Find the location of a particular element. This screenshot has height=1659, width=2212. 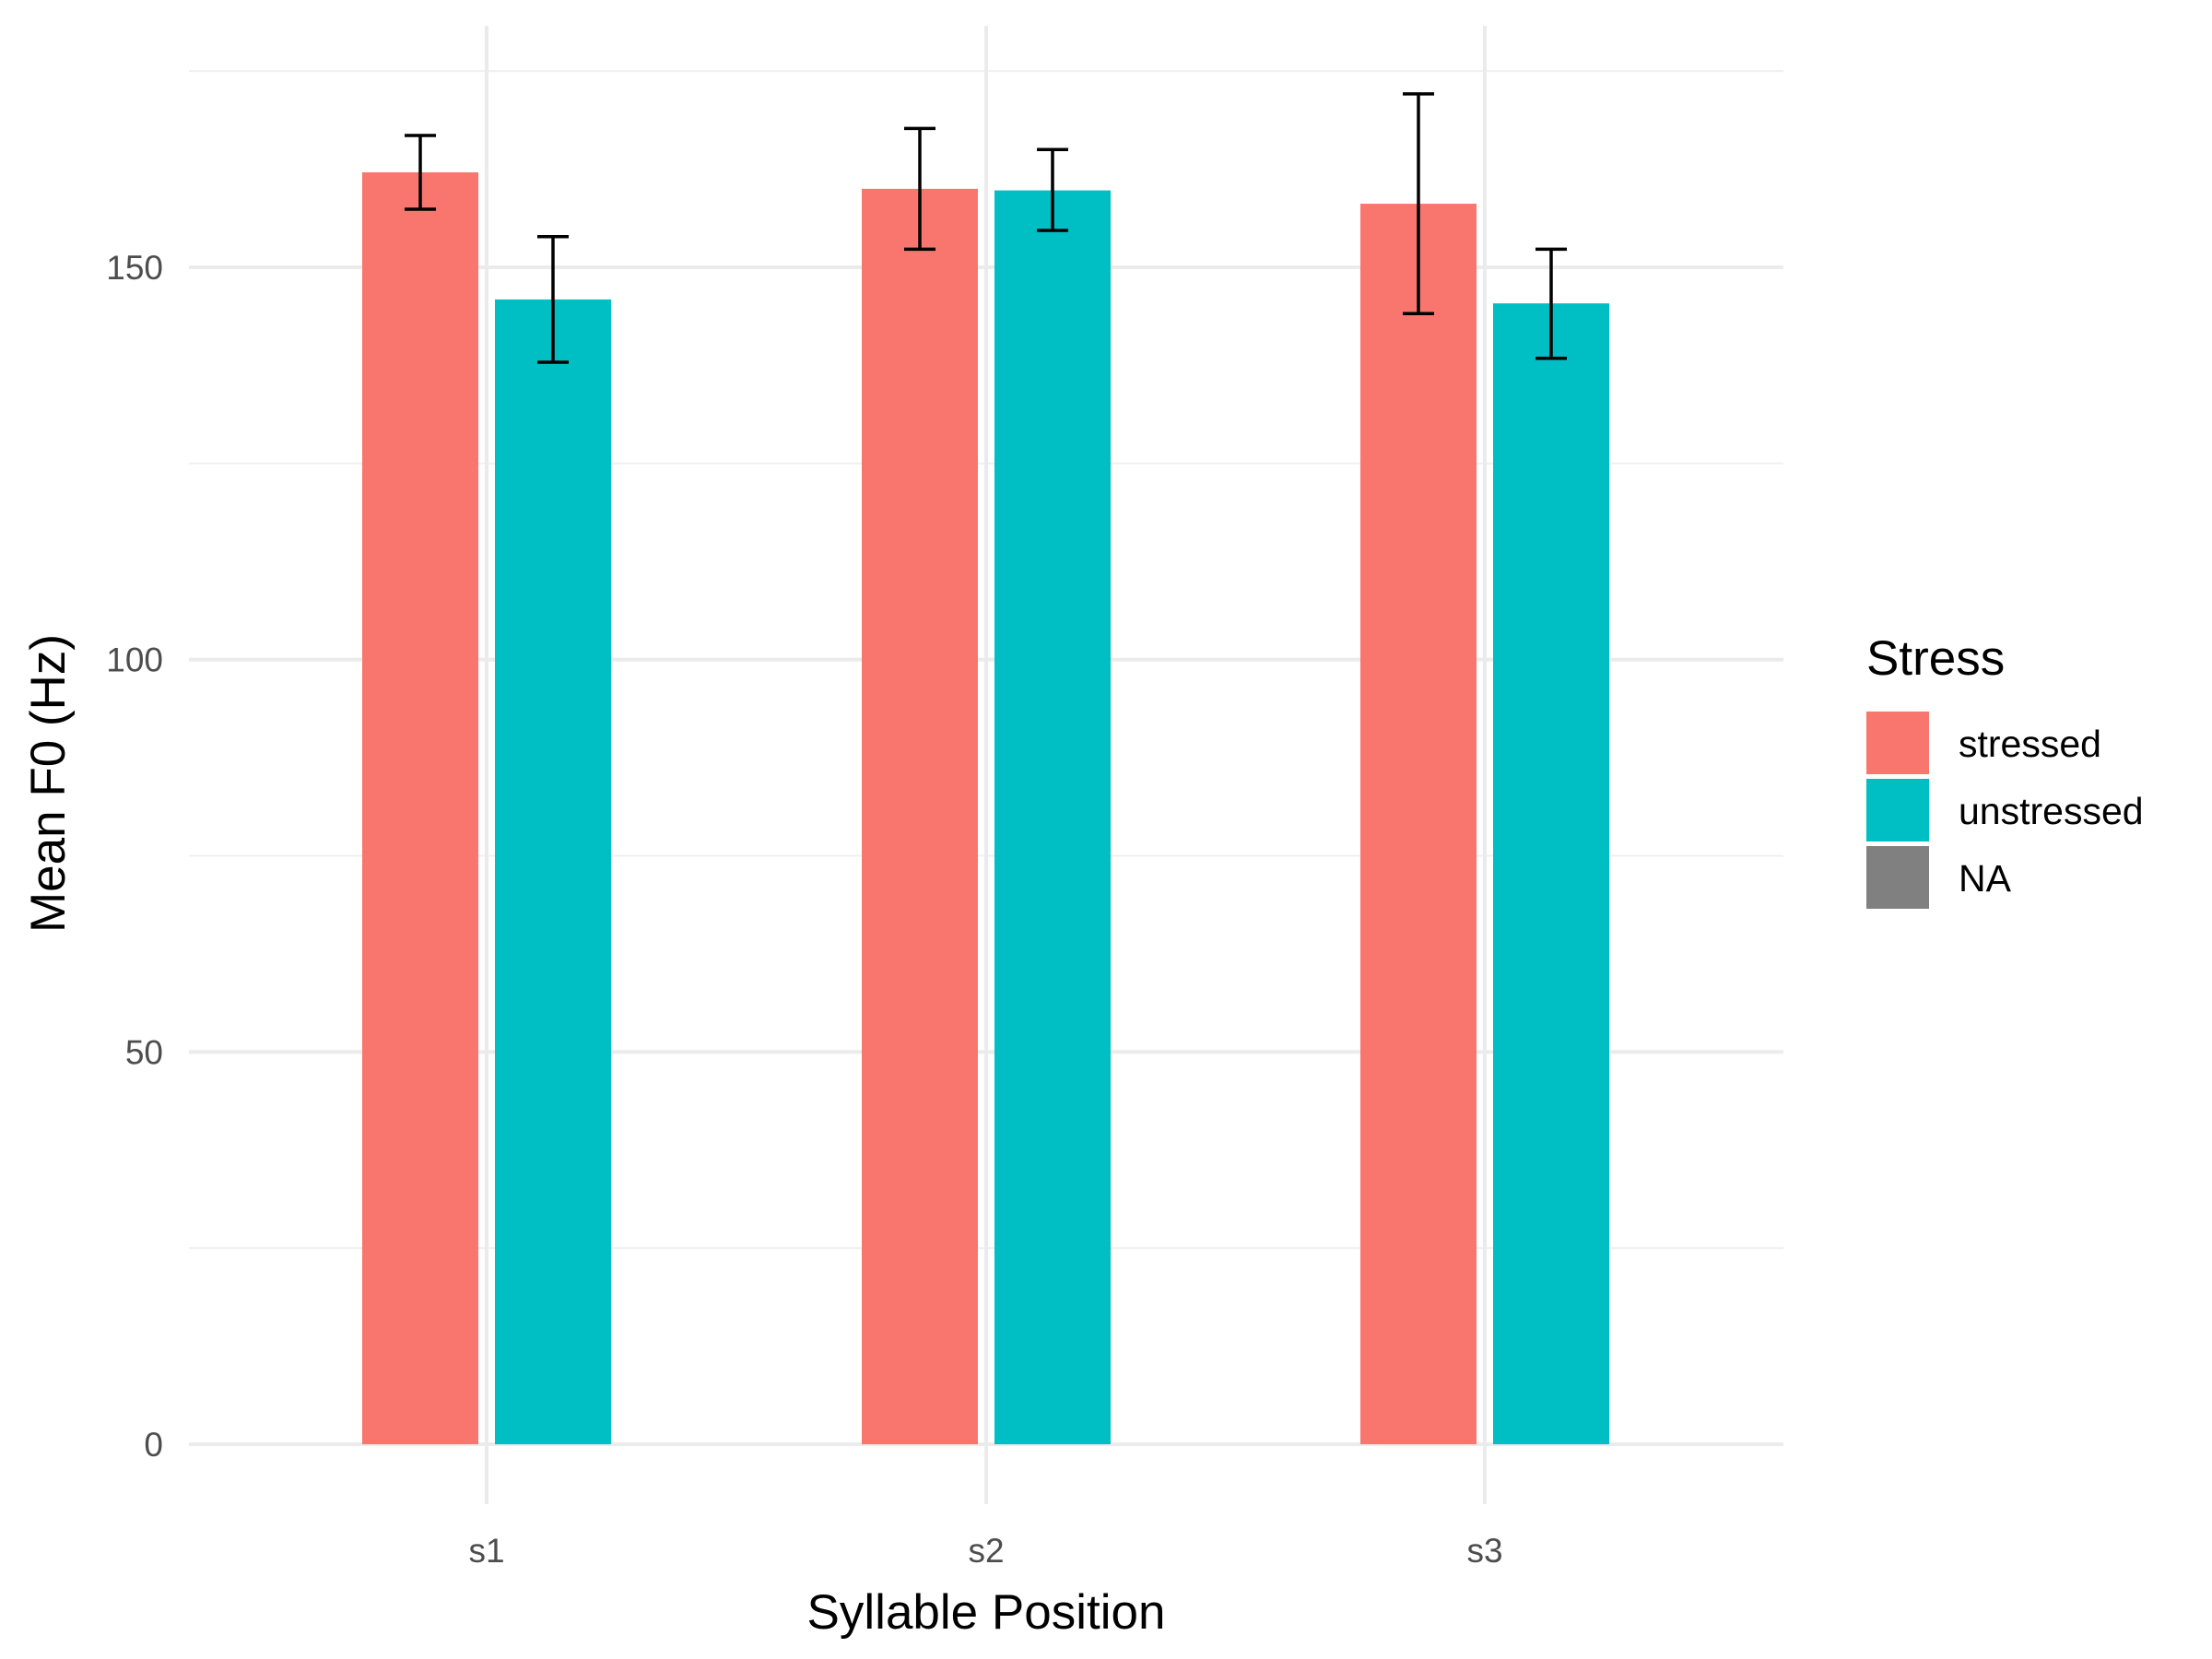

y-axis-title: Mean F0 (Hz) is located at coordinates (48, 783).